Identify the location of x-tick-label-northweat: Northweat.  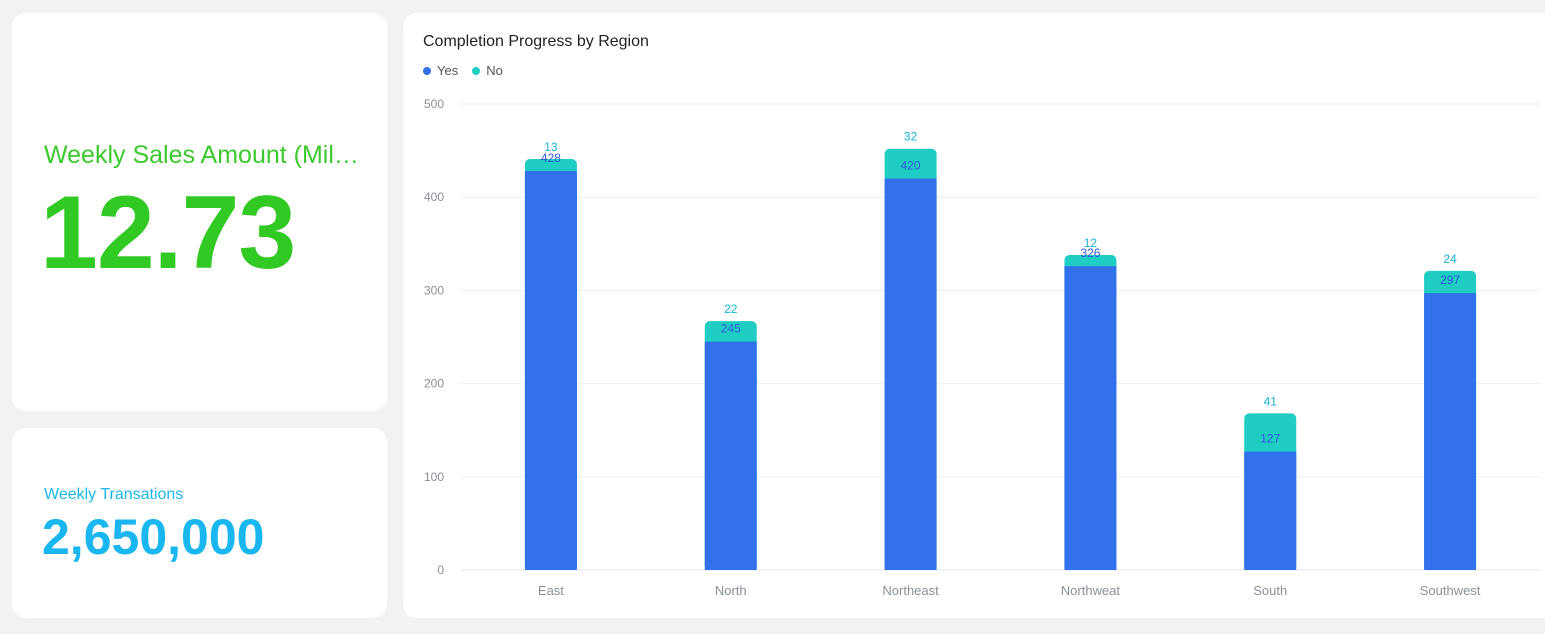
(1091, 590).